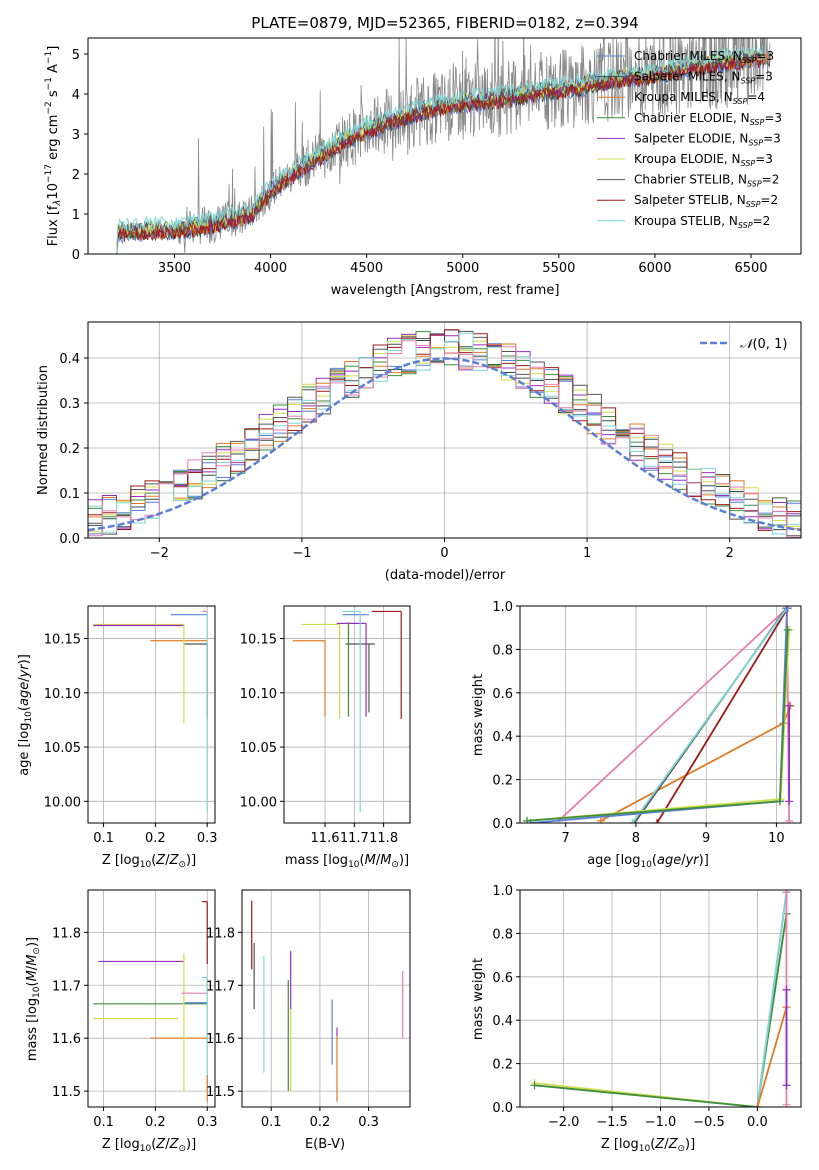 The width and height of the screenshot is (819, 1170). Describe the element at coordinates (325, 1144) in the screenshot. I see `massE-xlabel: E(B-V)` at that location.